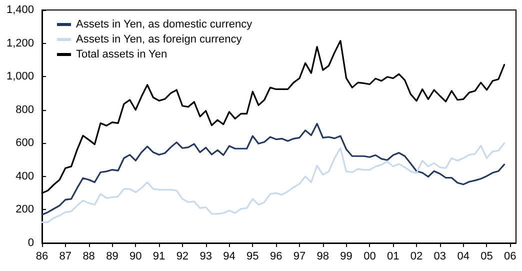 Image resolution: width=522 pixels, height=271 pixels. I want to click on x-tick-label: 93, so click(206, 256).